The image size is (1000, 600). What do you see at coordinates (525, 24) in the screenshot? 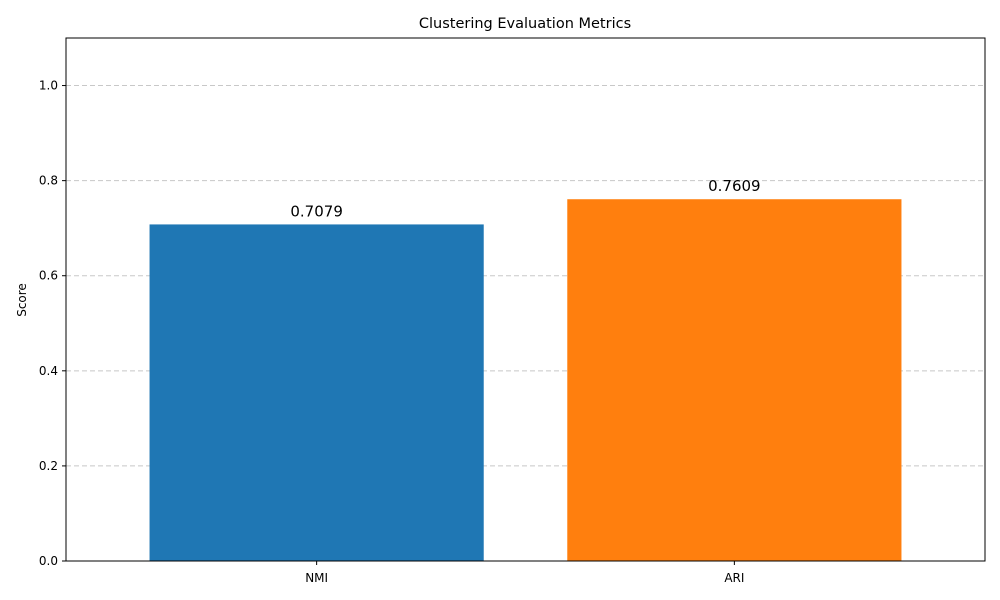
I see `chart-title: Clustering Evaluation Metrics` at bounding box center [525, 24].